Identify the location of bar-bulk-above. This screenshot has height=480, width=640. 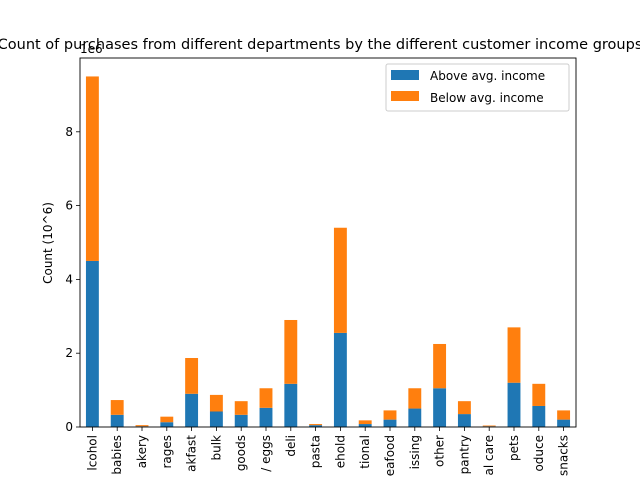
(216, 419).